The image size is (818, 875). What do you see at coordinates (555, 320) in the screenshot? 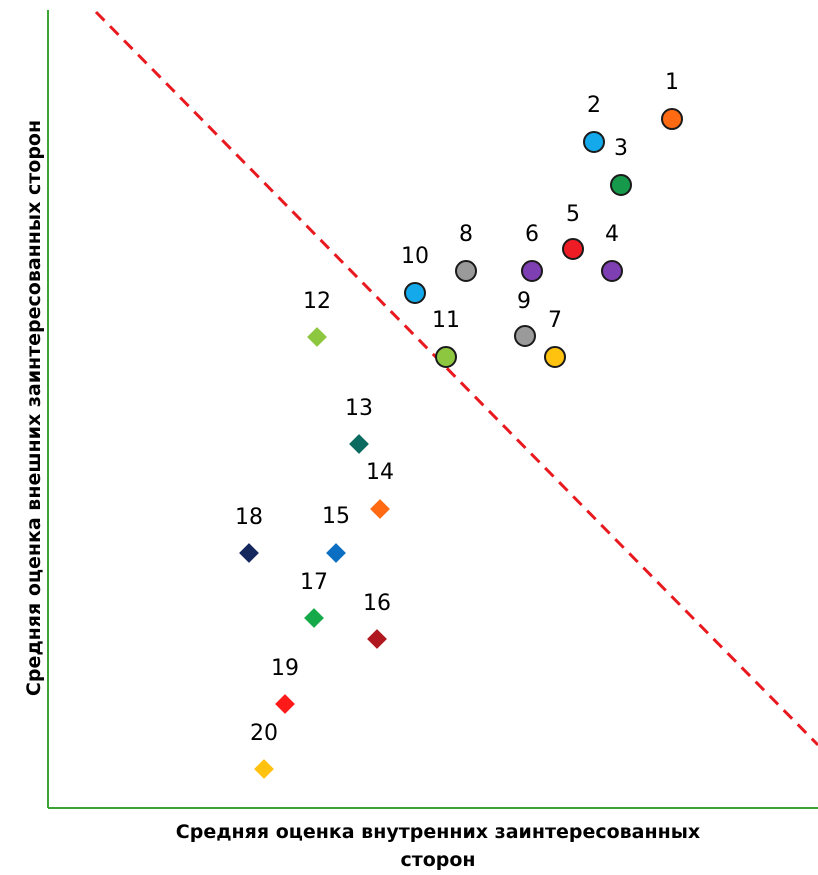
I see `data-label-7: 7` at bounding box center [555, 320].